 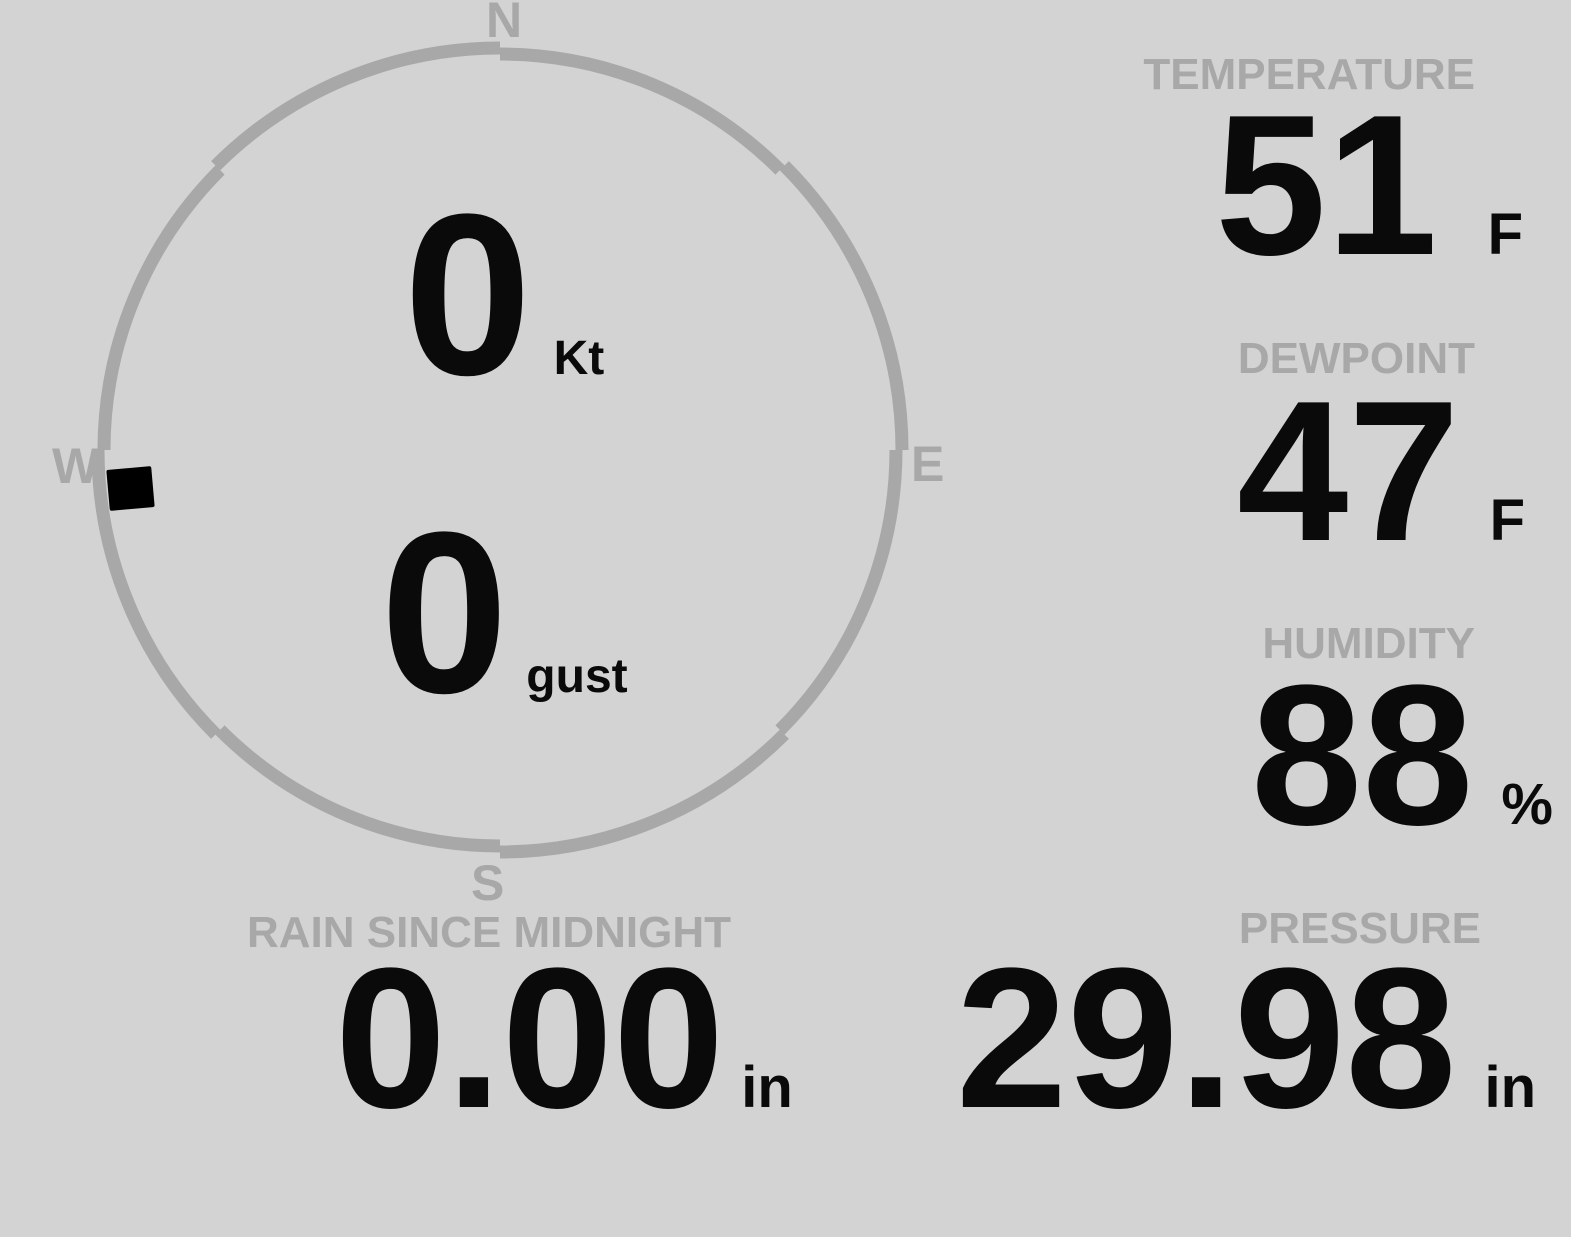 What do you see at coordinates (1507, 520) in the screenshot?
I see `dewpoint-unit: F` at bounding box center [1507, 520].